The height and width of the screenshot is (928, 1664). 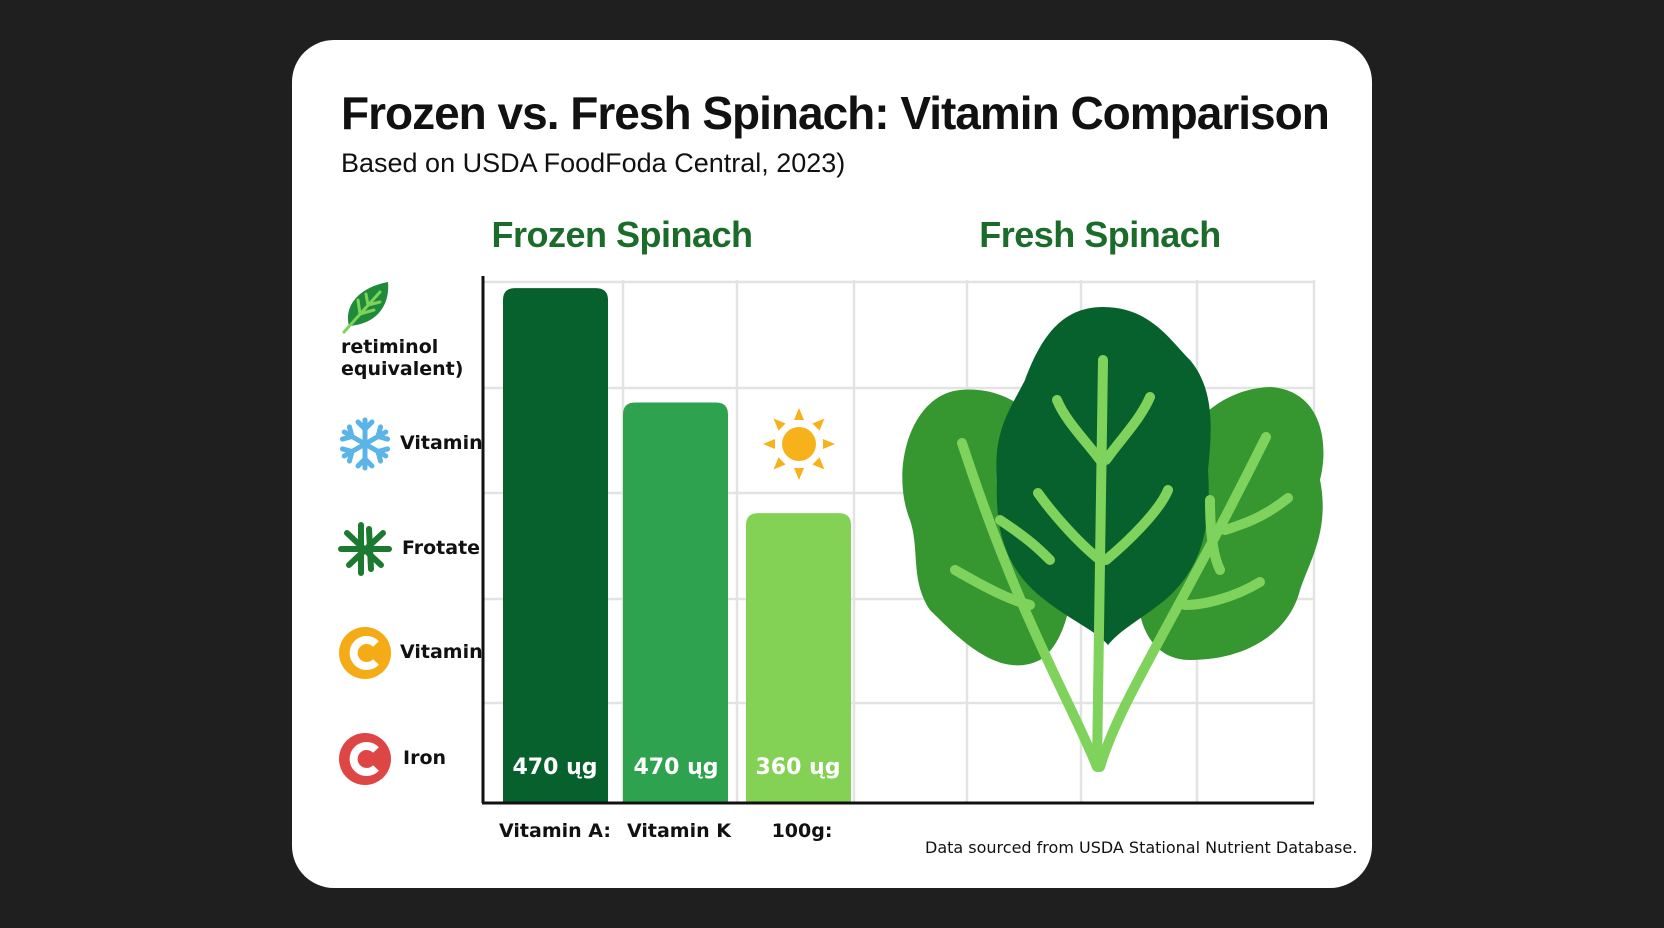 What do you see at coordinates (365, 308) in the screenshot?
I see `leaf-icon` at bounding box center [365, 308].